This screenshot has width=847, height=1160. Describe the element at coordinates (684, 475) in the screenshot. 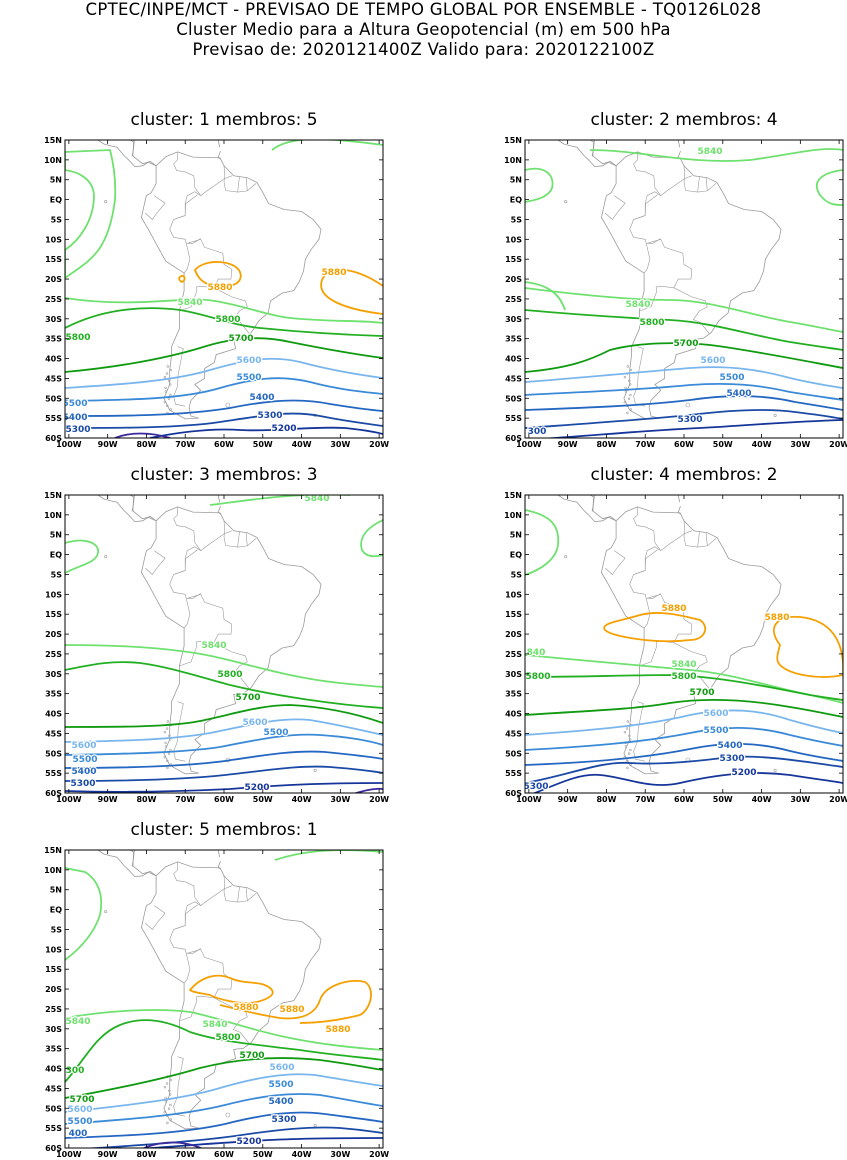

I see `panel-title: cluster: 4 membros: 2` at that location.